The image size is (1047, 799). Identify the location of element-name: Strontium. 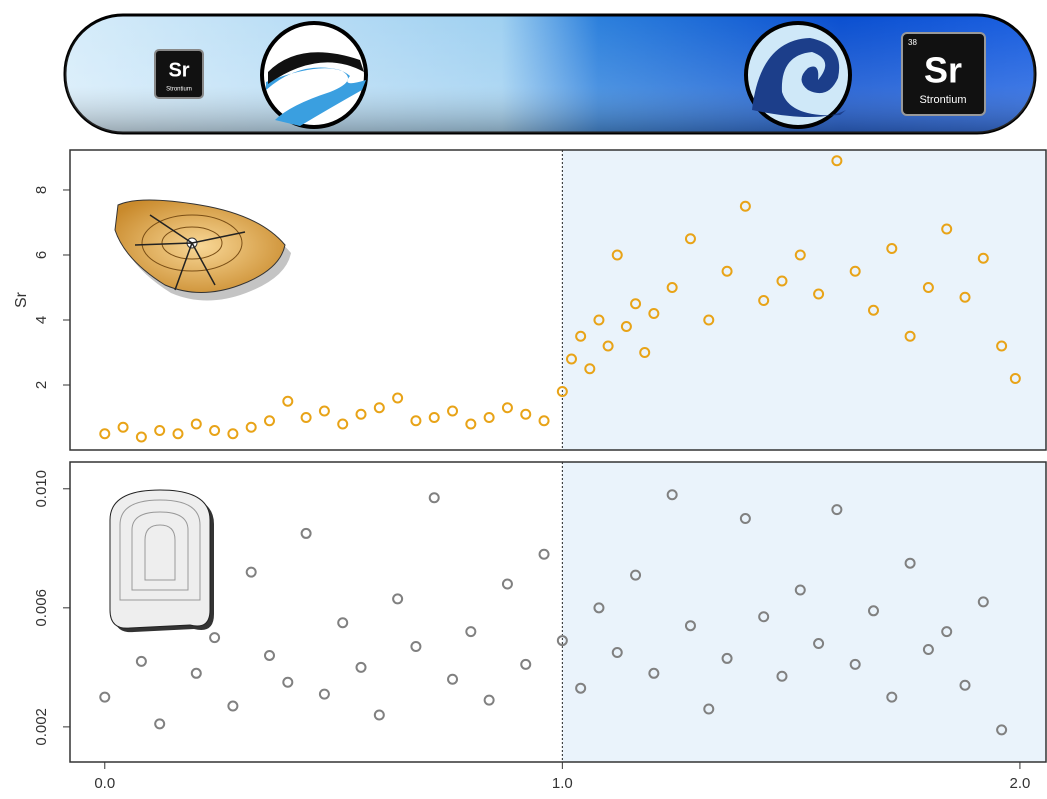
(942, 100).